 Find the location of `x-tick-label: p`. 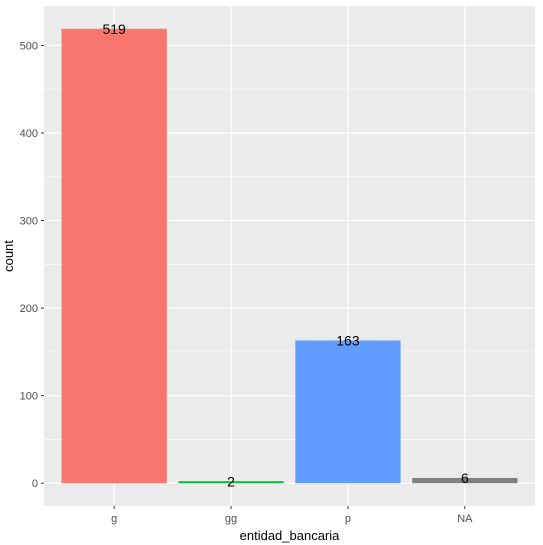

x-tick-label: p is located at coordinates (348, 519).